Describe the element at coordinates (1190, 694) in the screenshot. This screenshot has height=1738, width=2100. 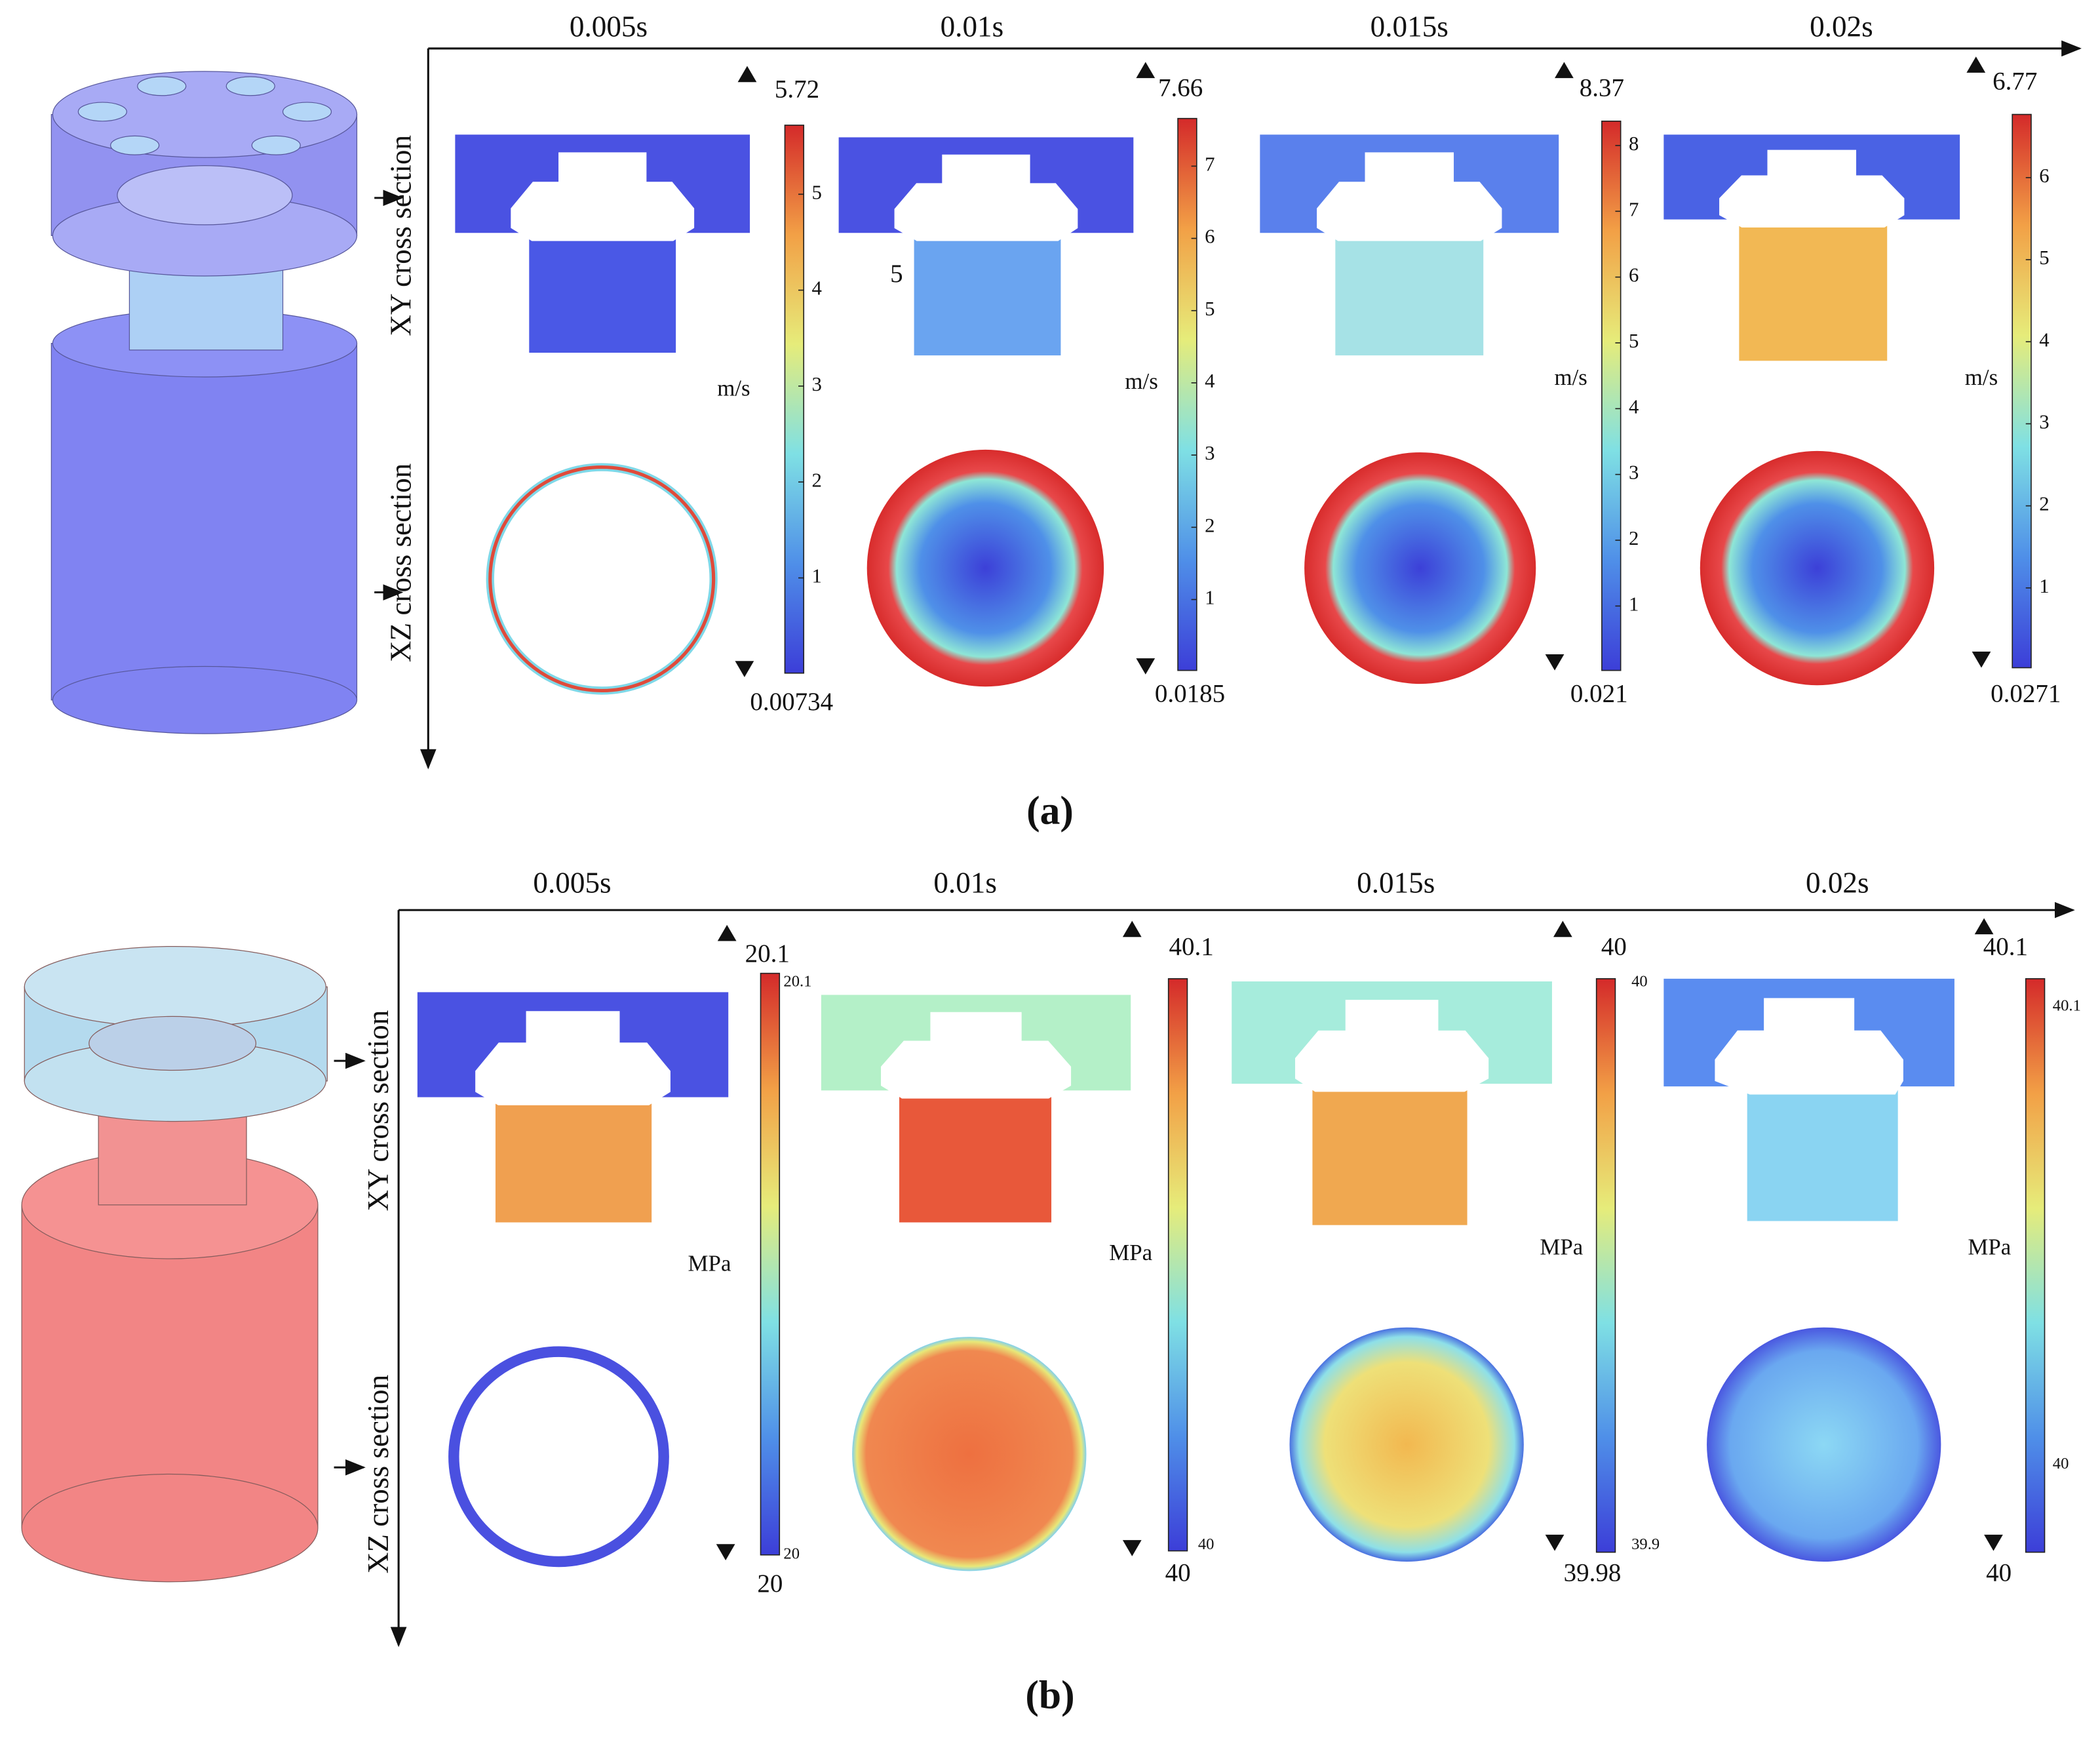
I see `colorbar-min: 0.0185` at that location.